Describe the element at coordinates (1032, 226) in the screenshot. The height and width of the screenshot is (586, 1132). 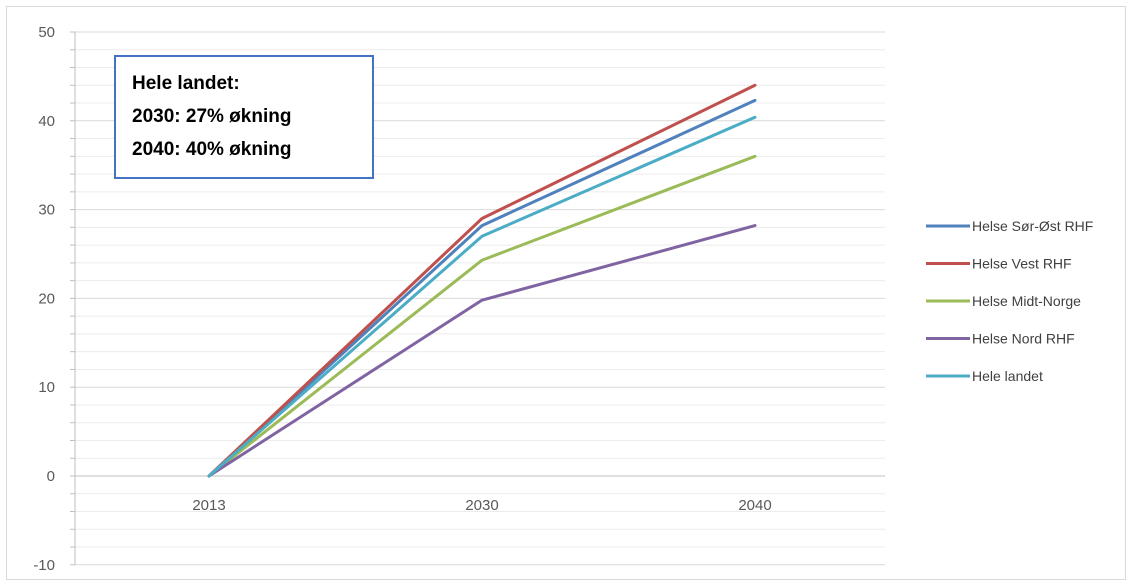
I see `legend-label: Helse Sør-Øst RHF` at that location.